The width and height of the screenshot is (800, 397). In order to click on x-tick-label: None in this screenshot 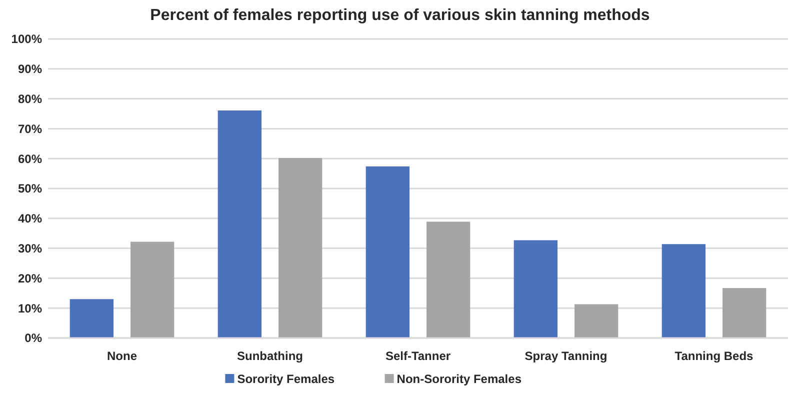, I will do `click(122, 356)`.